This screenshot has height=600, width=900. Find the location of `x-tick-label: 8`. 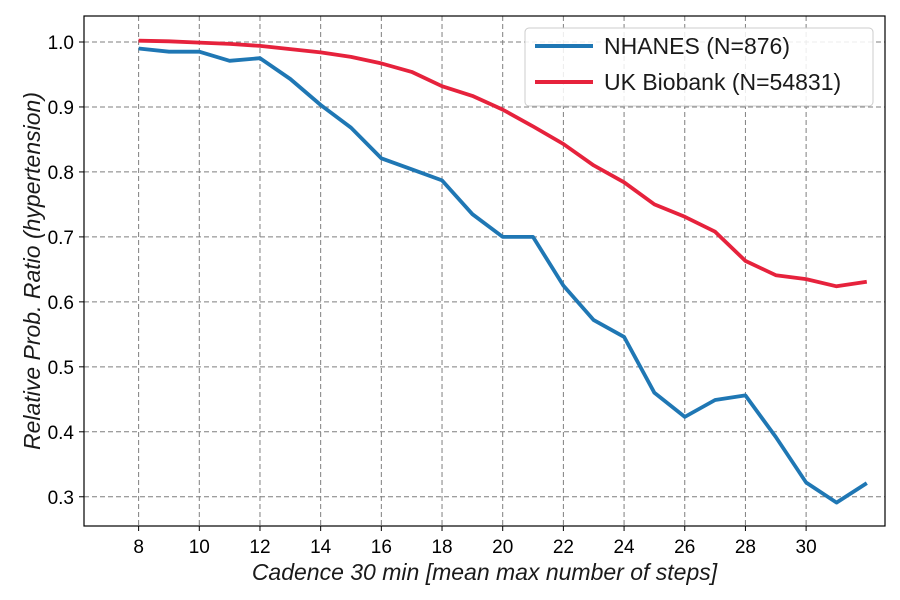

x-tick-label: 8 is located at coordinates (138, 547).